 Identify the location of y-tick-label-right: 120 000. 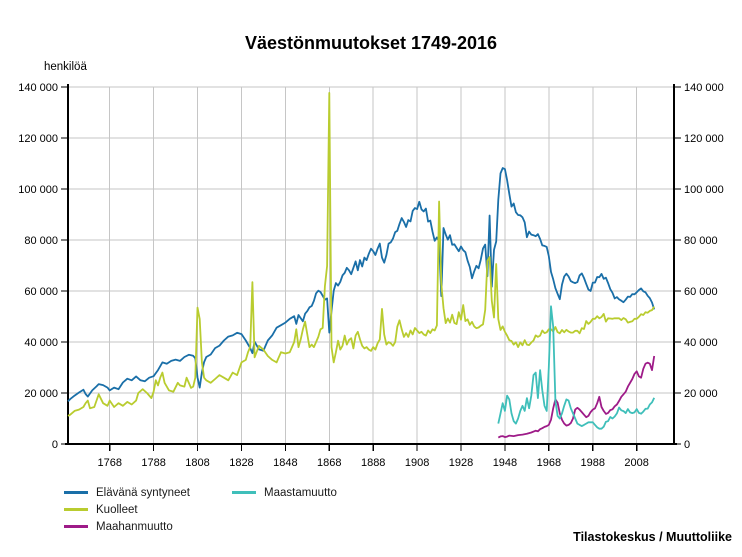
(704, 139).